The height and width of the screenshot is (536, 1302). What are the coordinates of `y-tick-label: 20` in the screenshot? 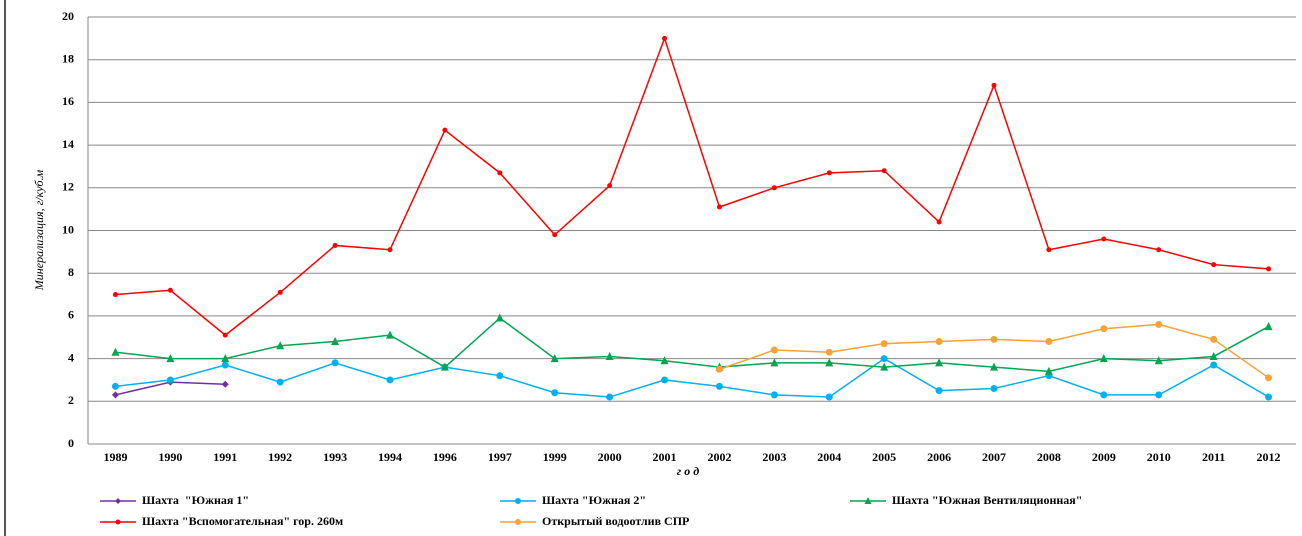 It's located at (68, 16).